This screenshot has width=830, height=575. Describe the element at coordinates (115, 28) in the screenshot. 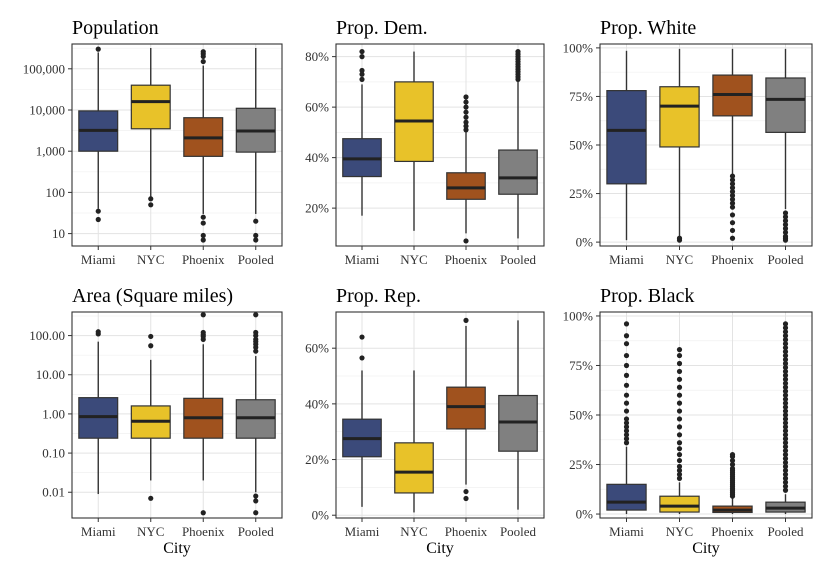

I see `panel-title: Population` at that location.